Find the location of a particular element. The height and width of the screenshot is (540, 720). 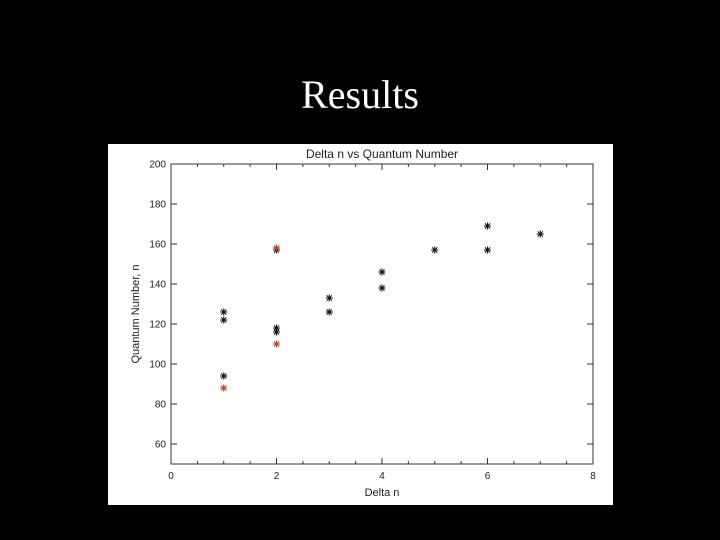

y-tick-label: 140 is located at coordinates (157, 285).